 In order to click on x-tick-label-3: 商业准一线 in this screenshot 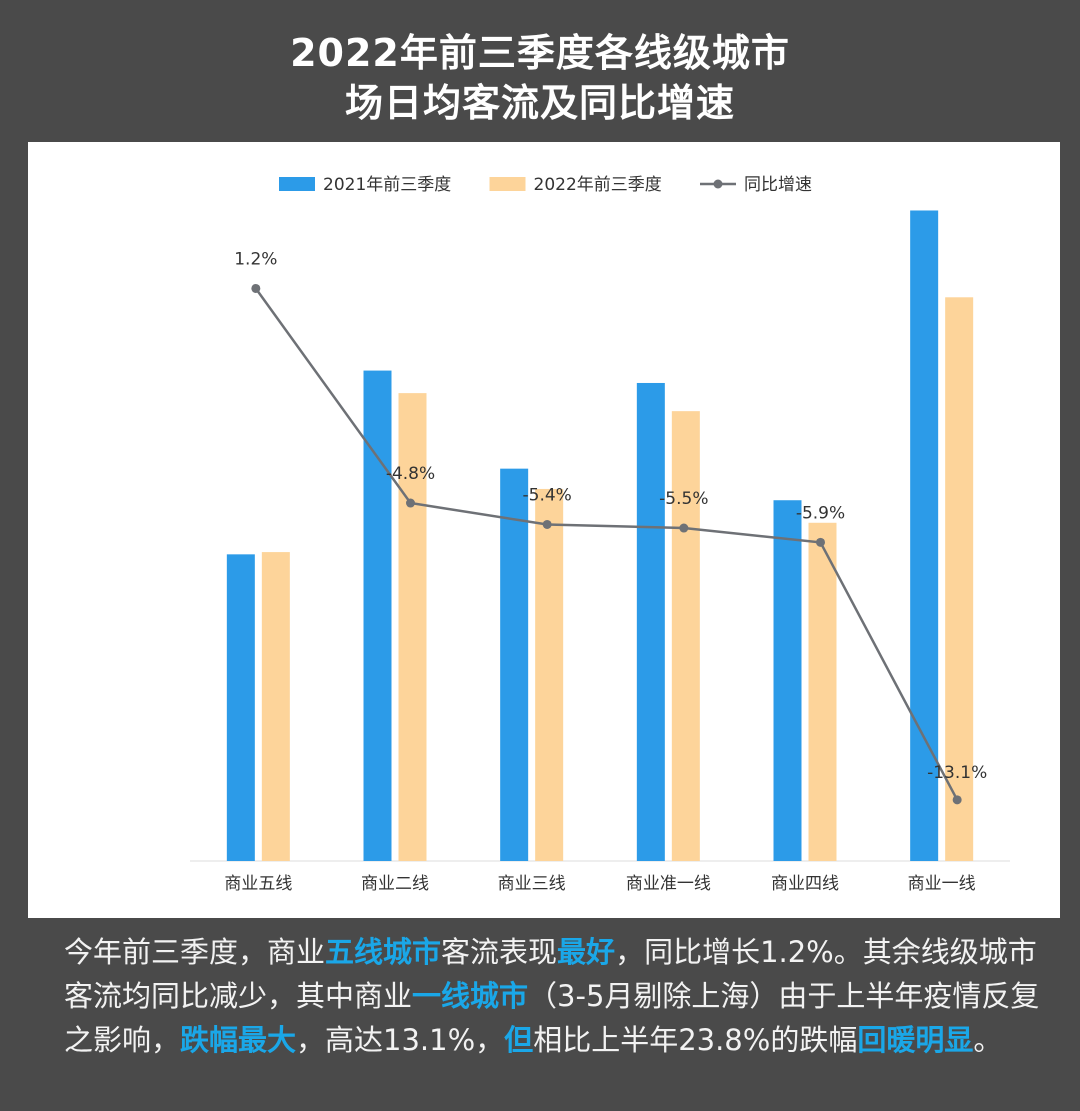, I will do `click(668, 884)`.